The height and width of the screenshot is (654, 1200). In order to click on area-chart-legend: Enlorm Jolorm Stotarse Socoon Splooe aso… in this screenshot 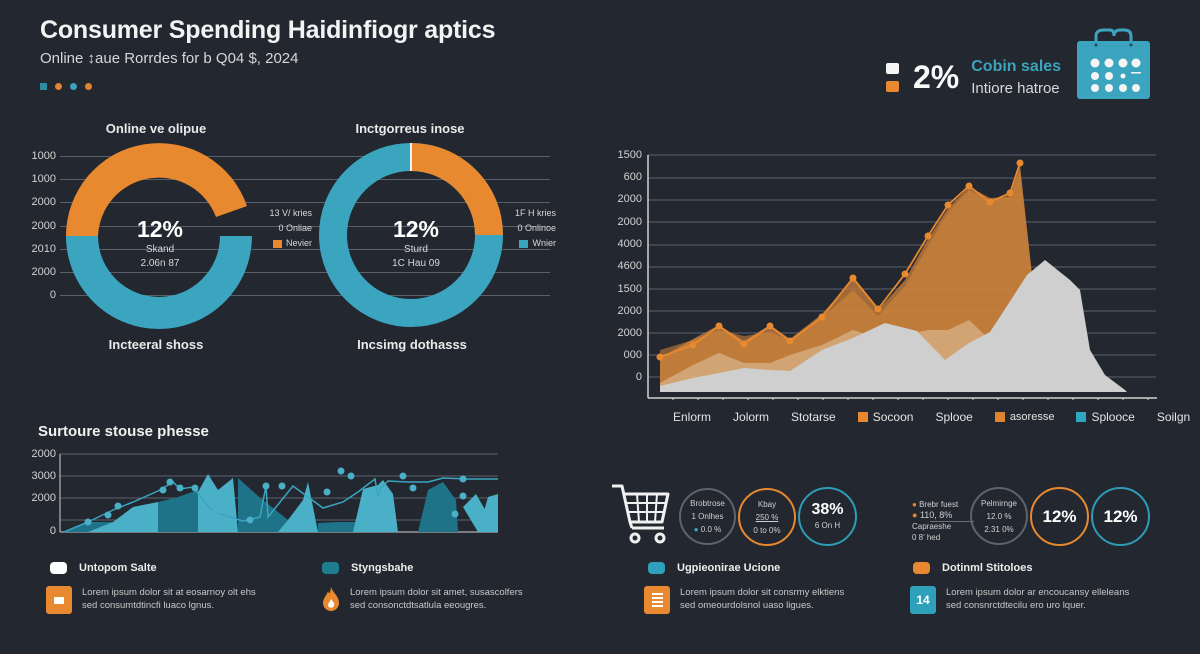, I will do `click(936, 417)`.